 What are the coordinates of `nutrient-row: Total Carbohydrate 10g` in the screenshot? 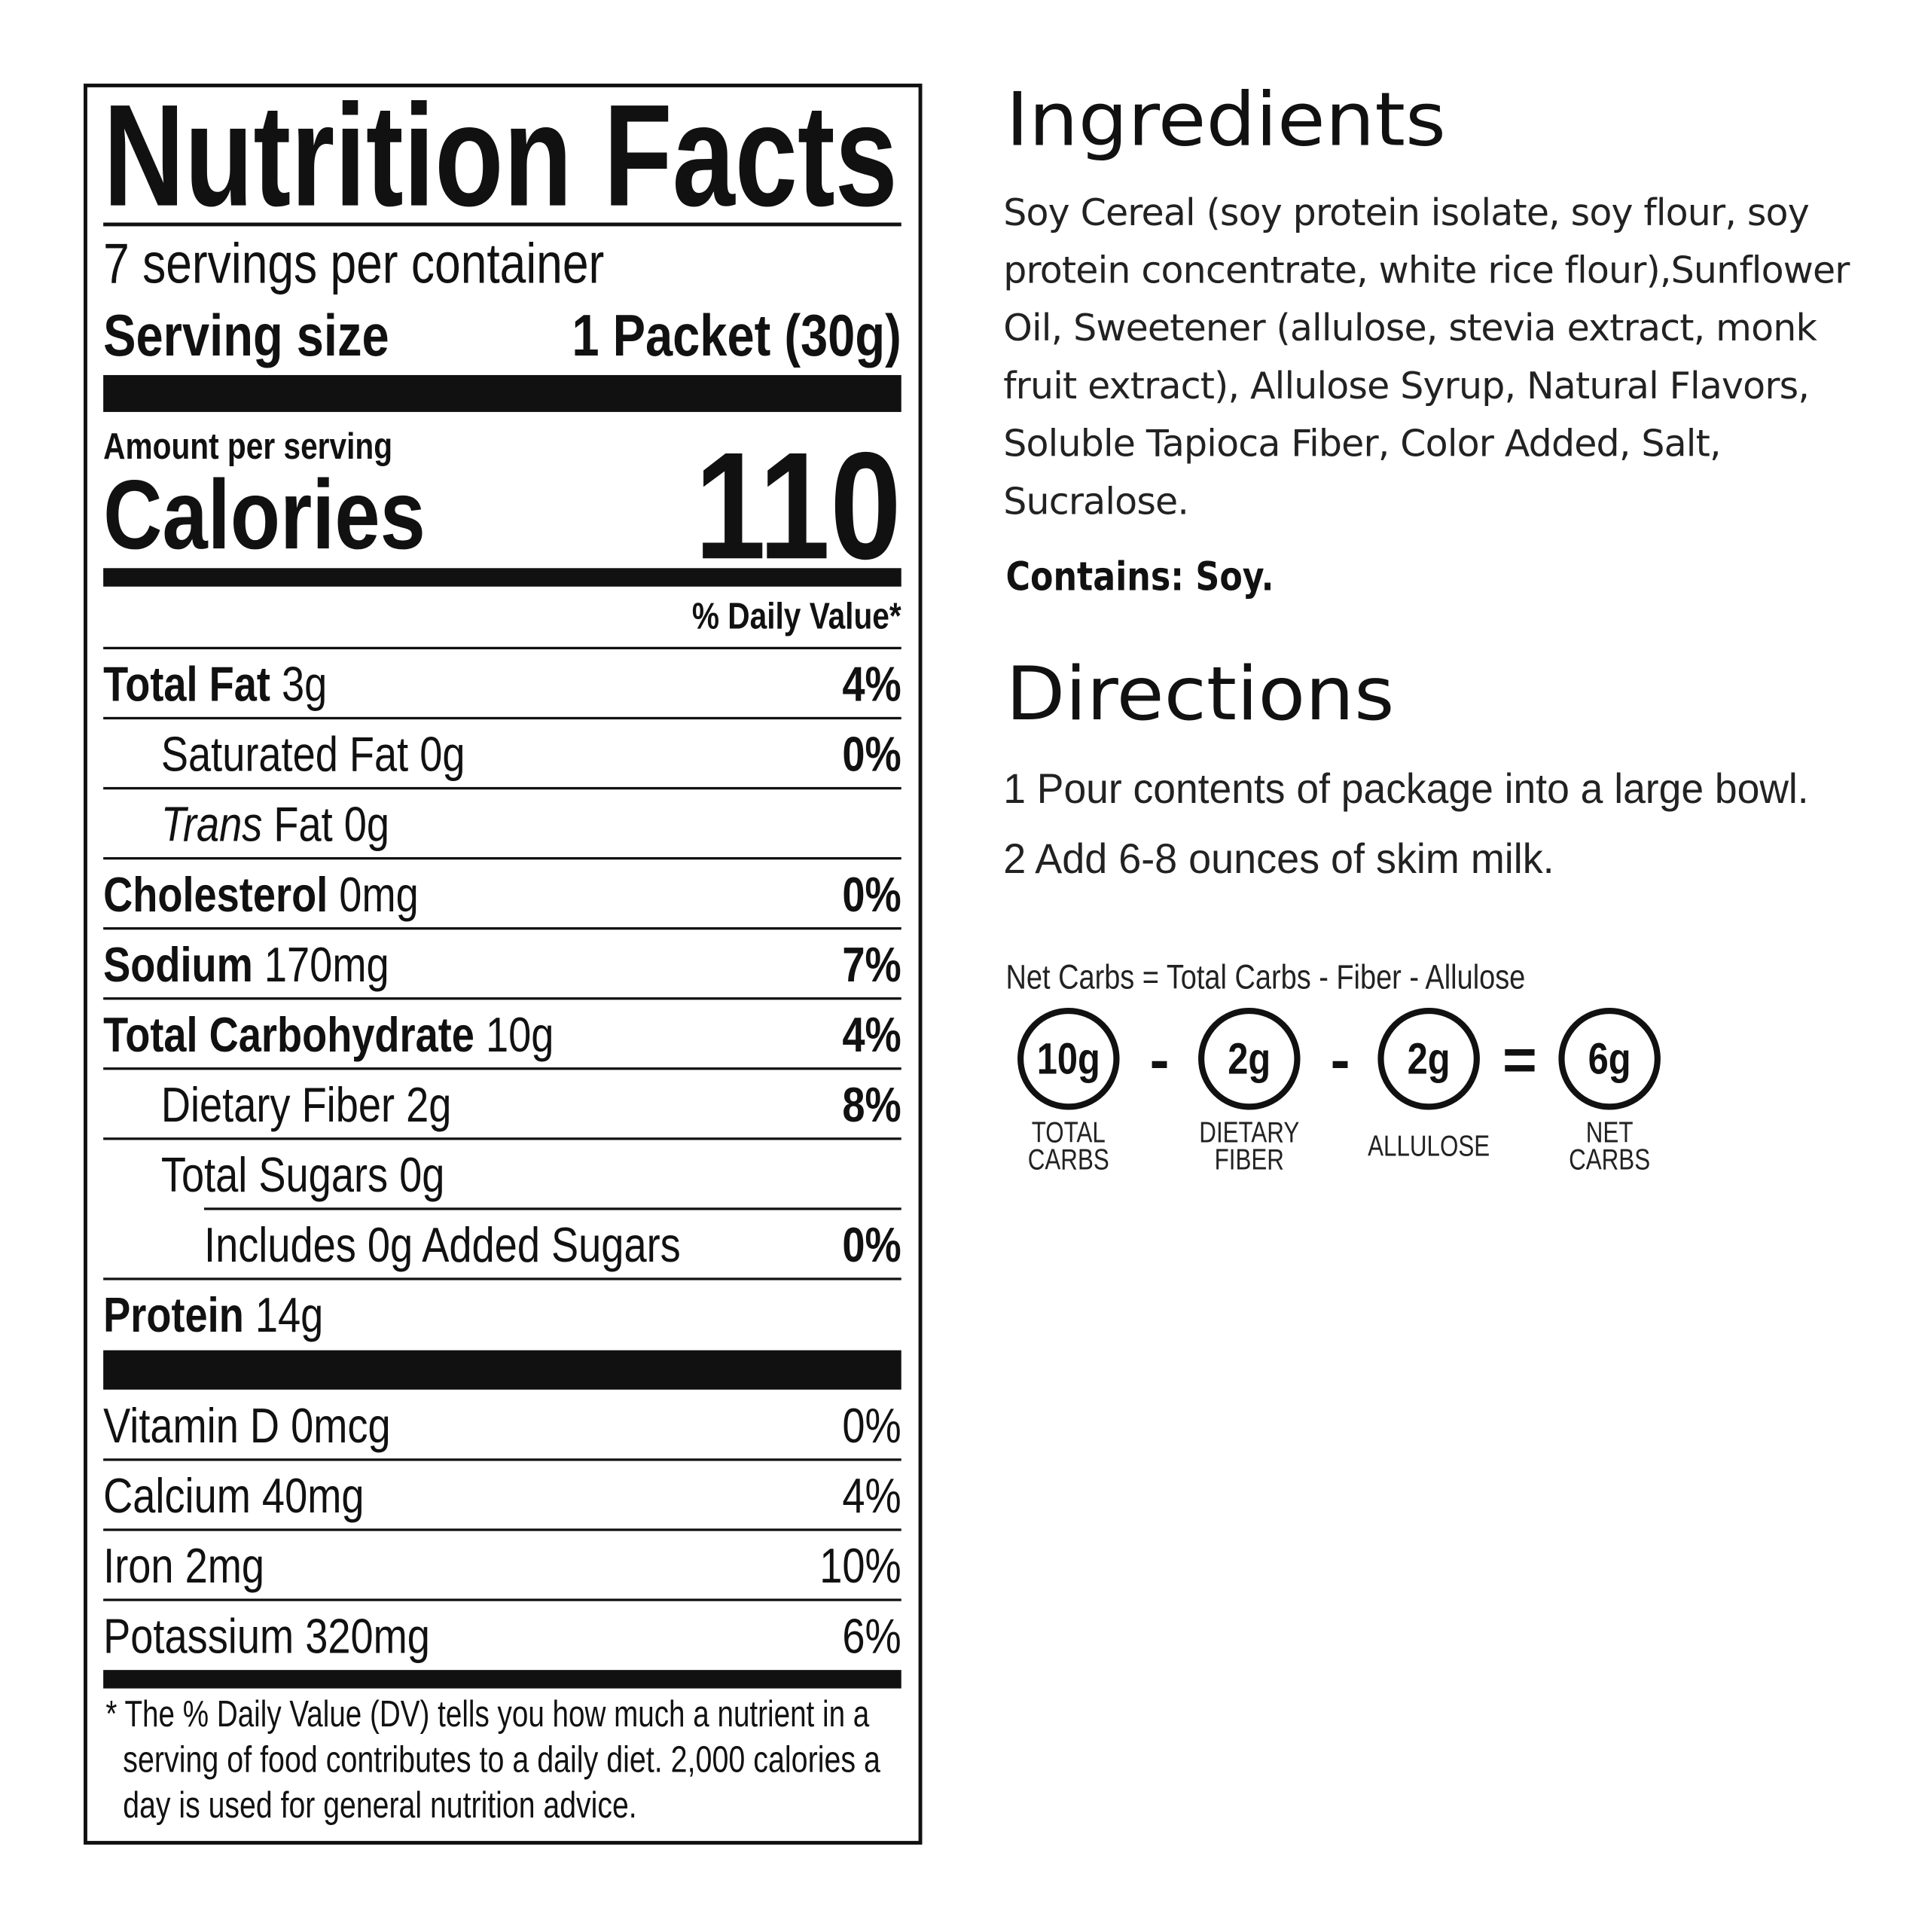 It's located at (328, 1034).